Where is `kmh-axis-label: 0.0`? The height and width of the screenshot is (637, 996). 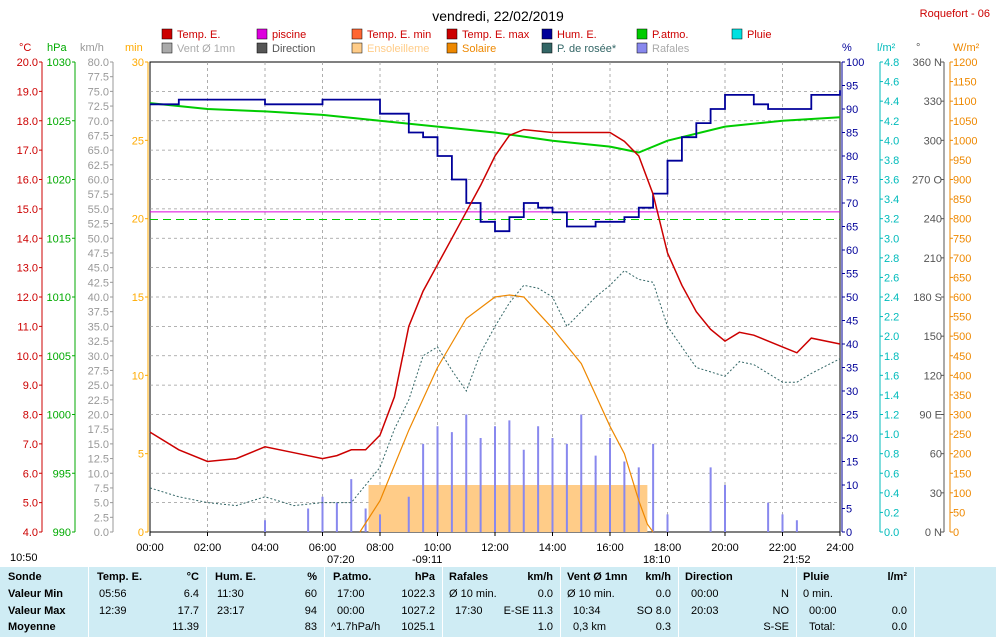
kmh-axis-label: 0.0 is located at coordinates (101, 533).